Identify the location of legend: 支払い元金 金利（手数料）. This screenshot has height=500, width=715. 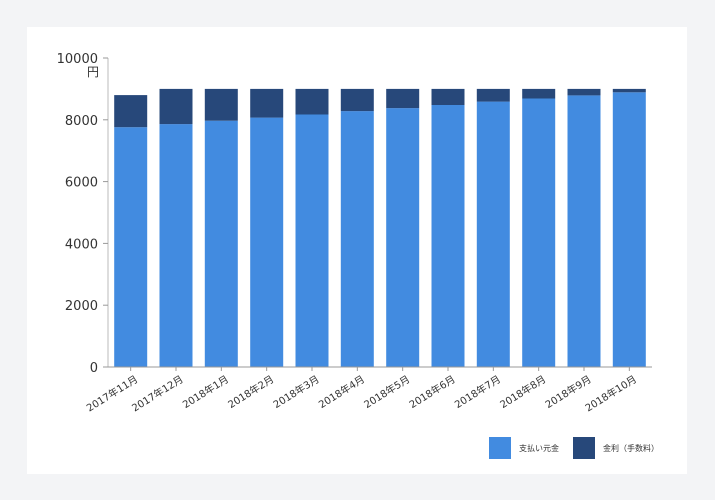
(581, 448).